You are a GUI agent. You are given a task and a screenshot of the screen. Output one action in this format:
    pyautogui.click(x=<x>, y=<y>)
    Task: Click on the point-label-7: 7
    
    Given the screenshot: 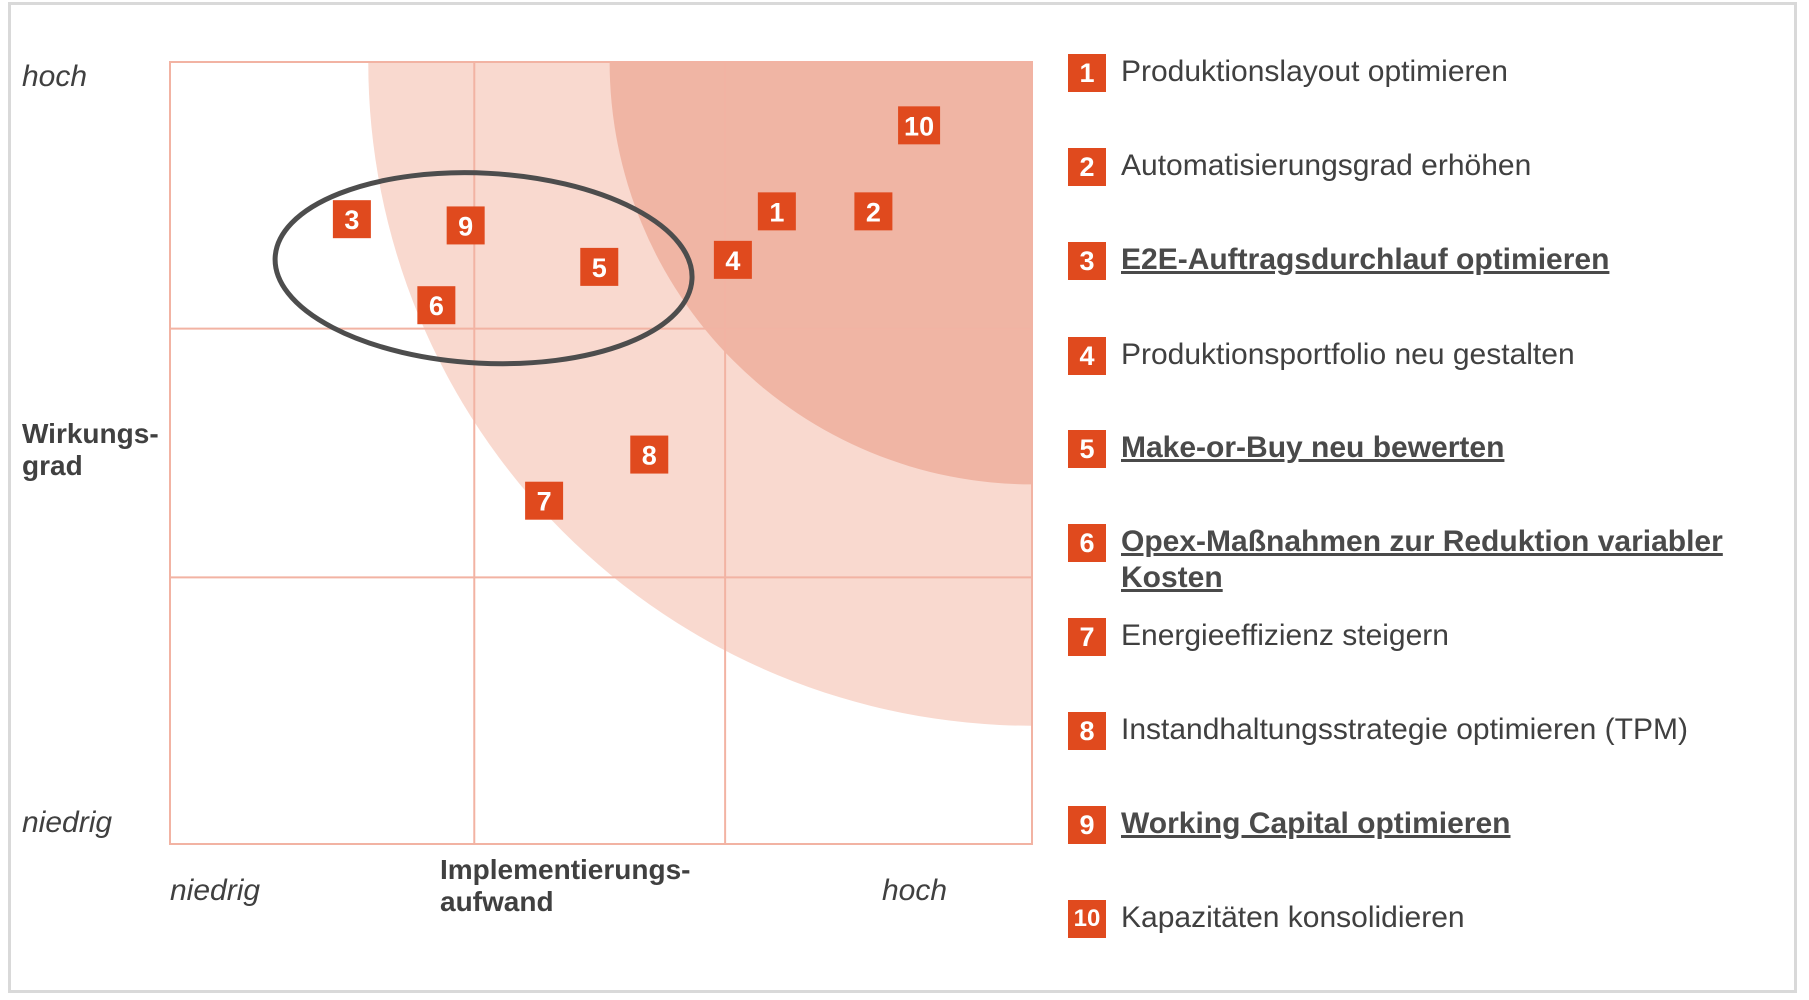 What is the action you would take?
    pyautogui.click(x=544, y=502)
    